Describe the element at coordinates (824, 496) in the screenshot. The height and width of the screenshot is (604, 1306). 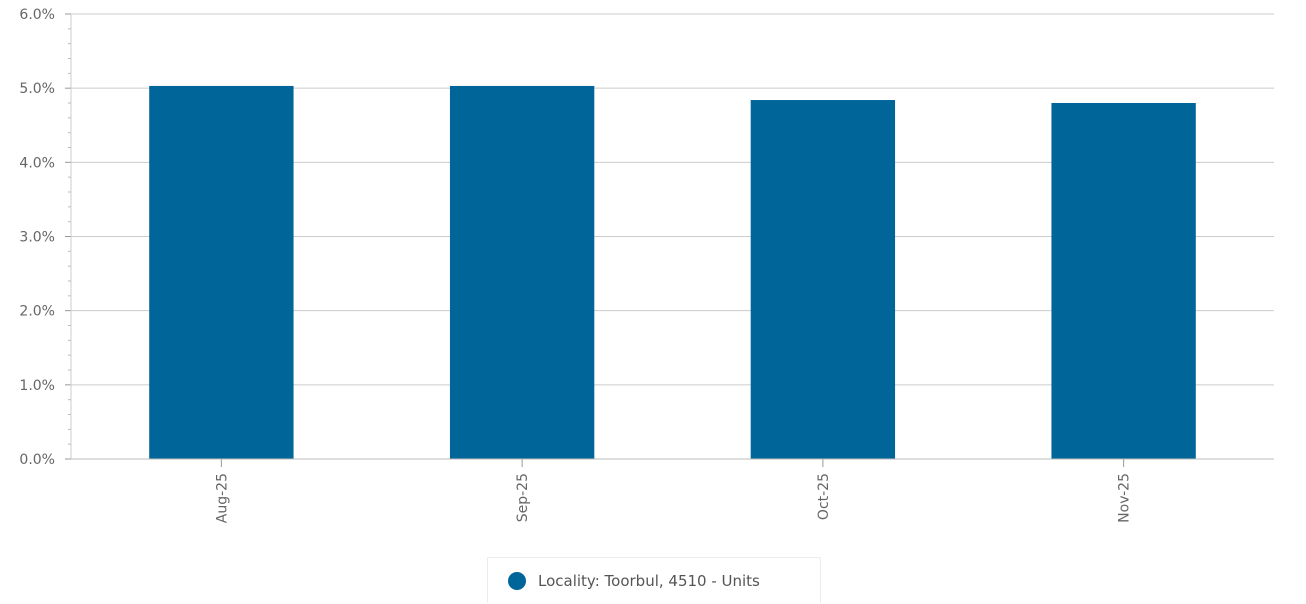
I see `x-tick-label: Oct-25` at that location.